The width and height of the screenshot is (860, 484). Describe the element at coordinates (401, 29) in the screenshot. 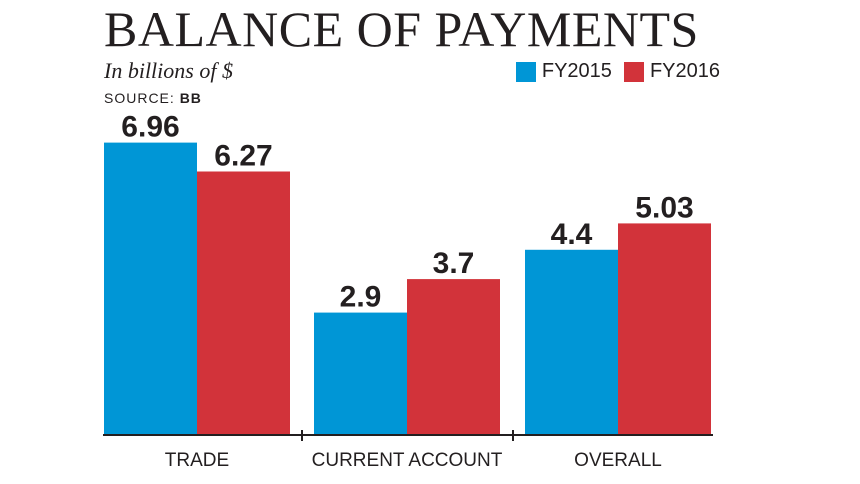

I see `chart-title: BALANCE OF PAYMENTS` at that location.